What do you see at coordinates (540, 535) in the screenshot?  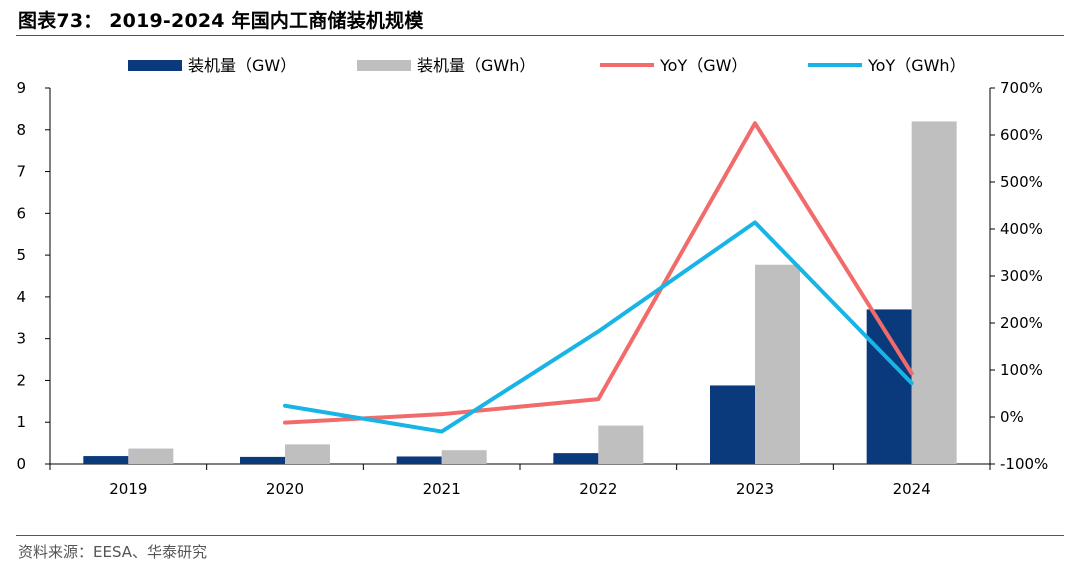 I see `source-rule` at bounding box center [540, 535].